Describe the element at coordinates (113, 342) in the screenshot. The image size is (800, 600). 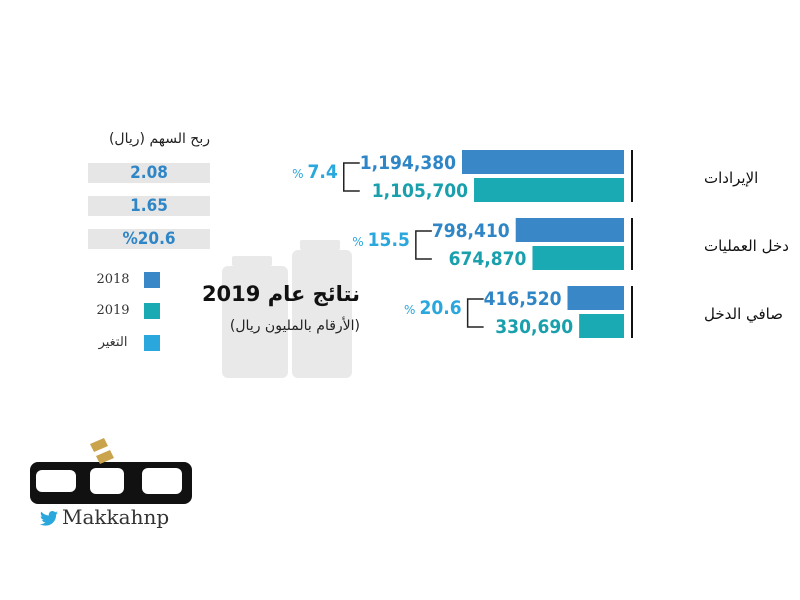
I see `legend-label-change: التغير` at that location.